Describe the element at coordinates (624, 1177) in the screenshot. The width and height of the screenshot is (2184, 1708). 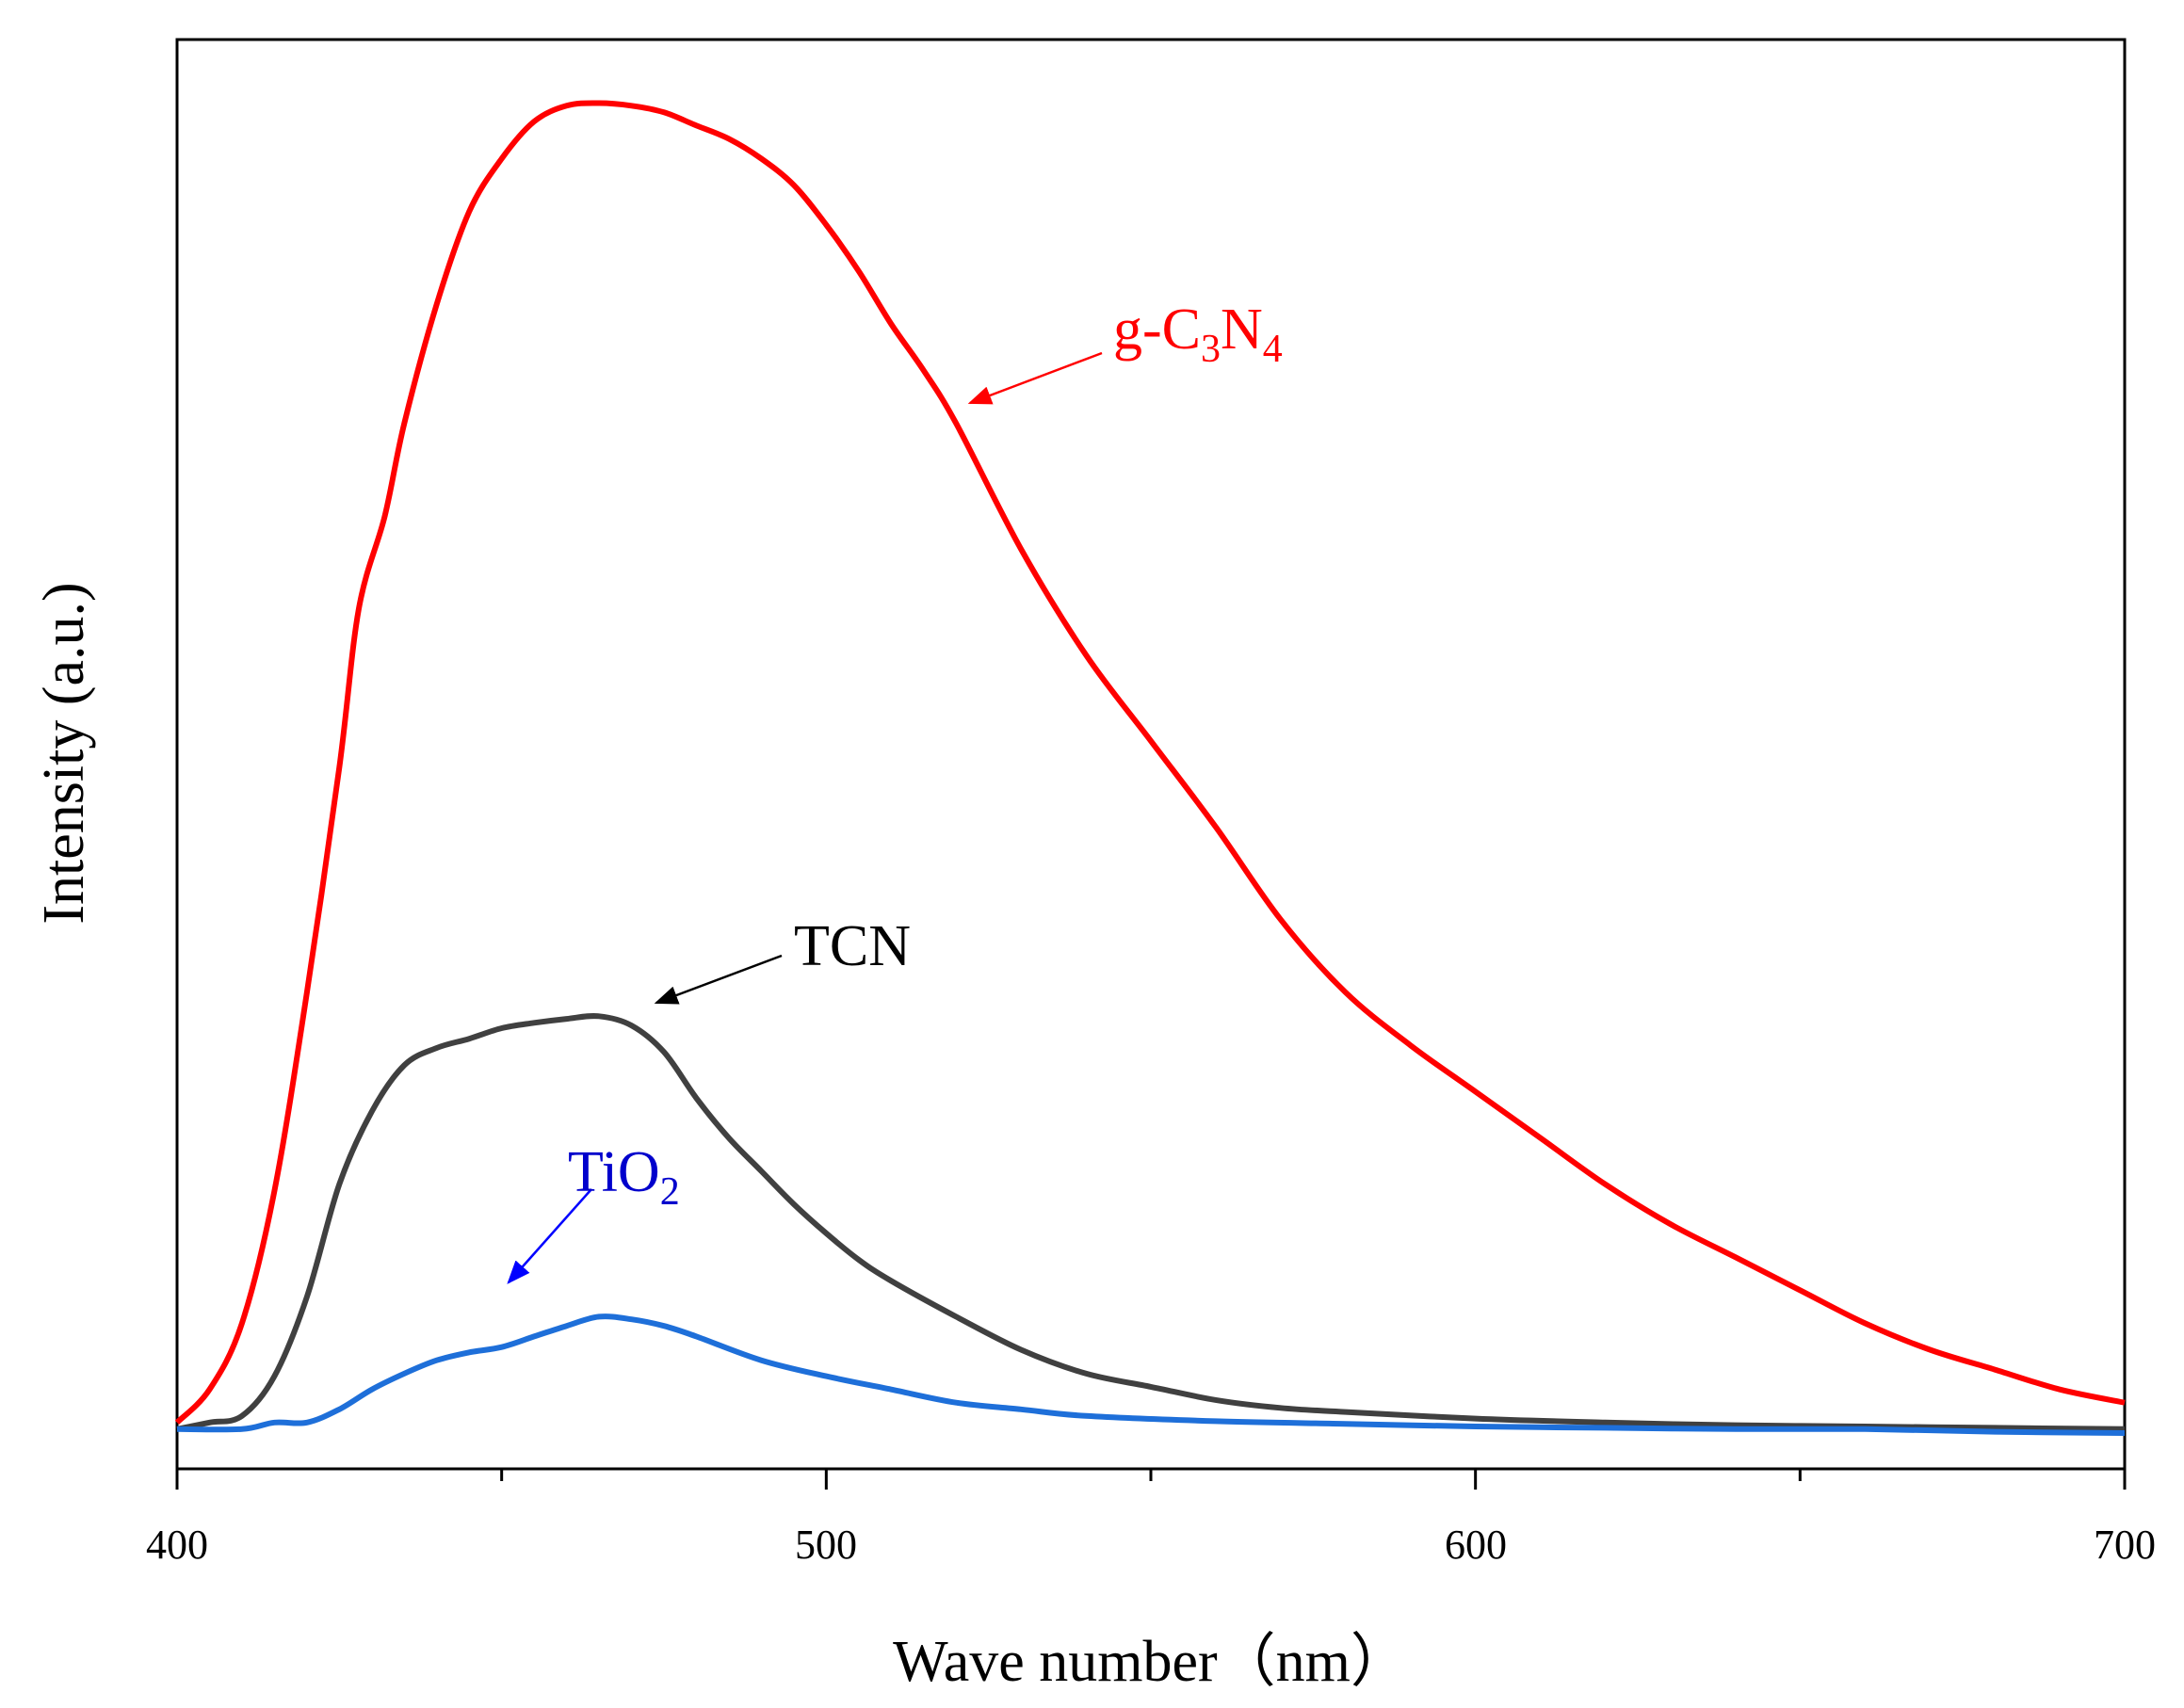
I see `tio2-label: TiO2` at that location.